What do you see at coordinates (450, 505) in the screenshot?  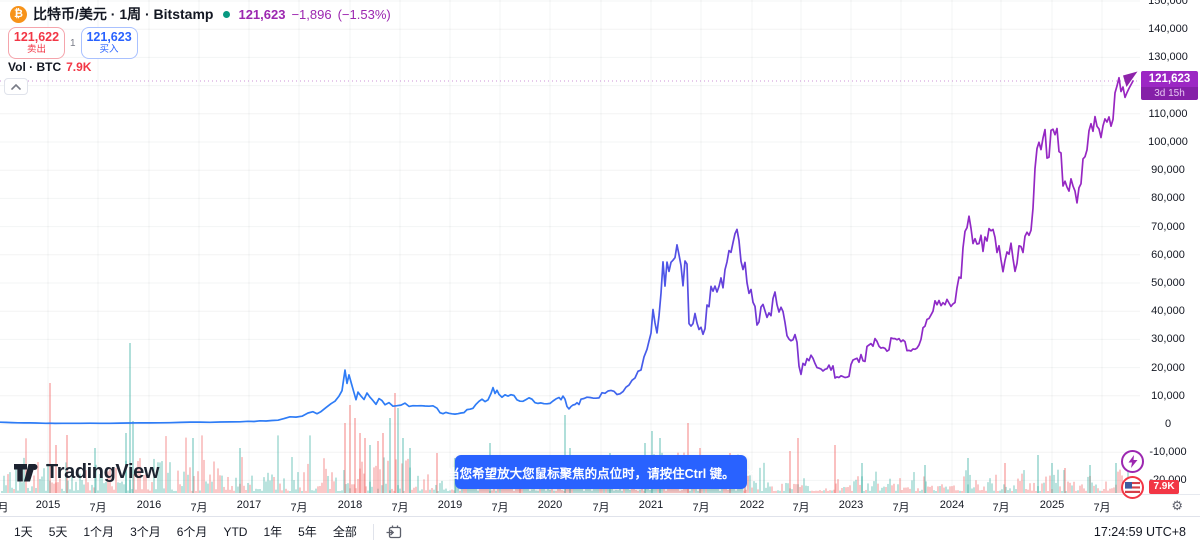 I see `time-axis-label: 2019` at bounding box center [450, 505].